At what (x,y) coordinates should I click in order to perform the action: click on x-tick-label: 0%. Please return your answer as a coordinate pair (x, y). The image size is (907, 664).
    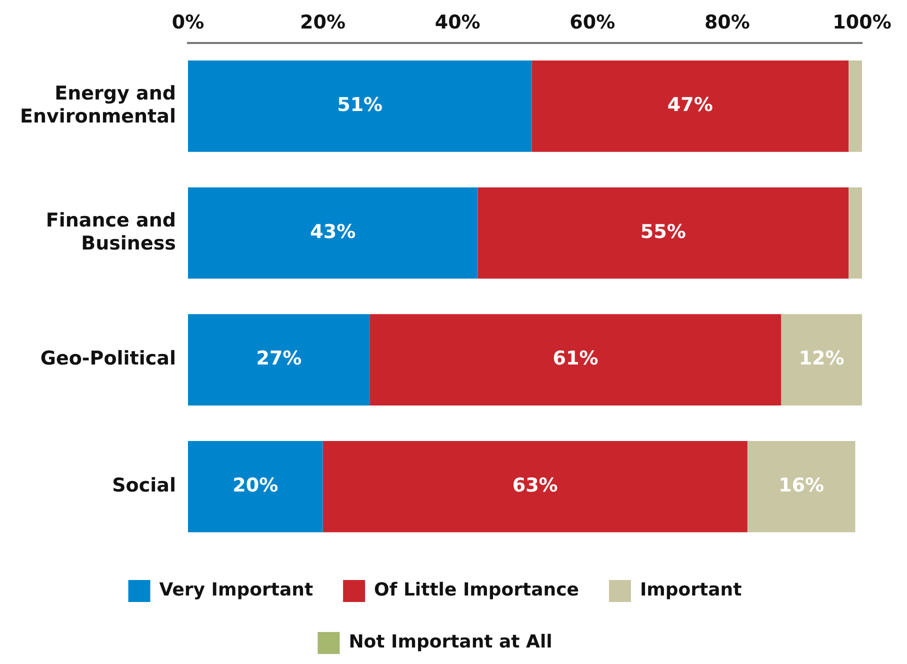
    Looking at the image, I should click on (188, 22).